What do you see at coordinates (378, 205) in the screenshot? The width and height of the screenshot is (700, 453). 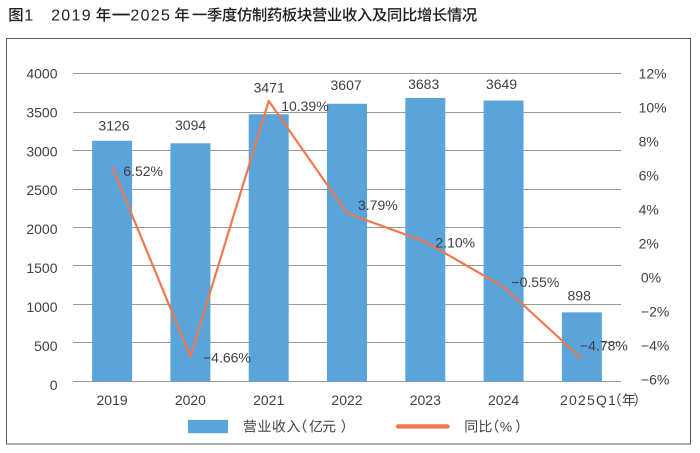 I see `svg-text: 3.79%` at bounding box center [378, 205].